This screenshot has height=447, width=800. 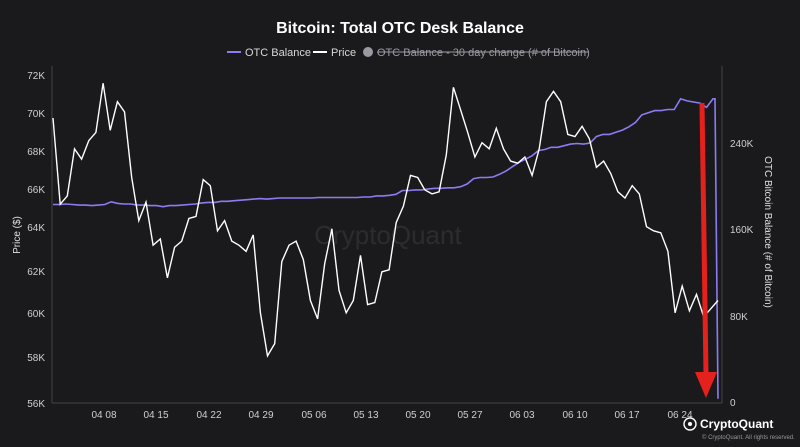 I want to click on left-y-tick: 60K, so click(x=36, y=314).